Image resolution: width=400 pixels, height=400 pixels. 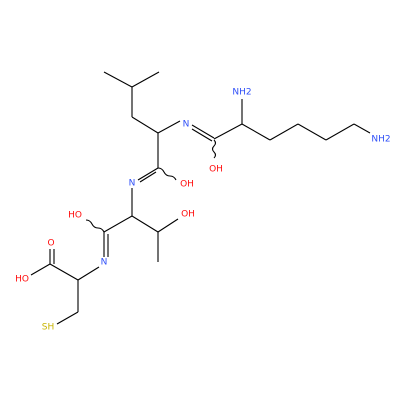 What do you see at coordinates (50, 244) in the screenshot?
I see `atom-label: O` at bounding box center [50, 244].